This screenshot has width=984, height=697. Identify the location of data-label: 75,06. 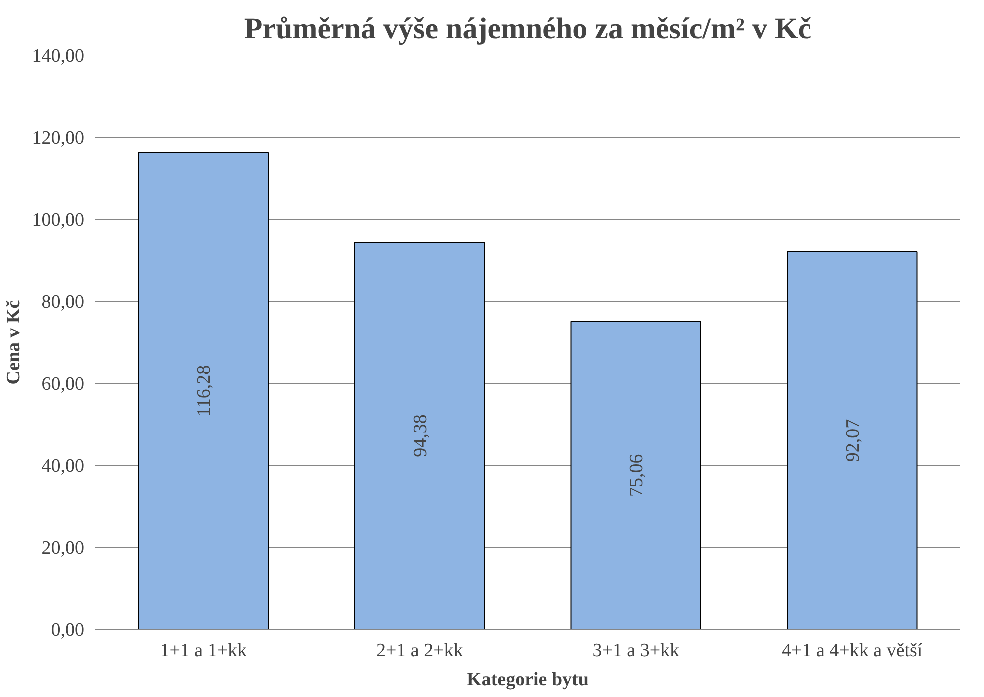
(637, 475).